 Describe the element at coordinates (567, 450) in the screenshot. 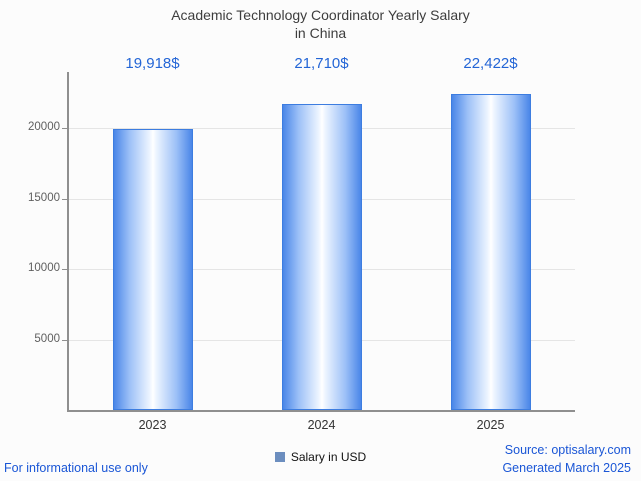

I see `source-link: Source: optisalary.com` at that location.